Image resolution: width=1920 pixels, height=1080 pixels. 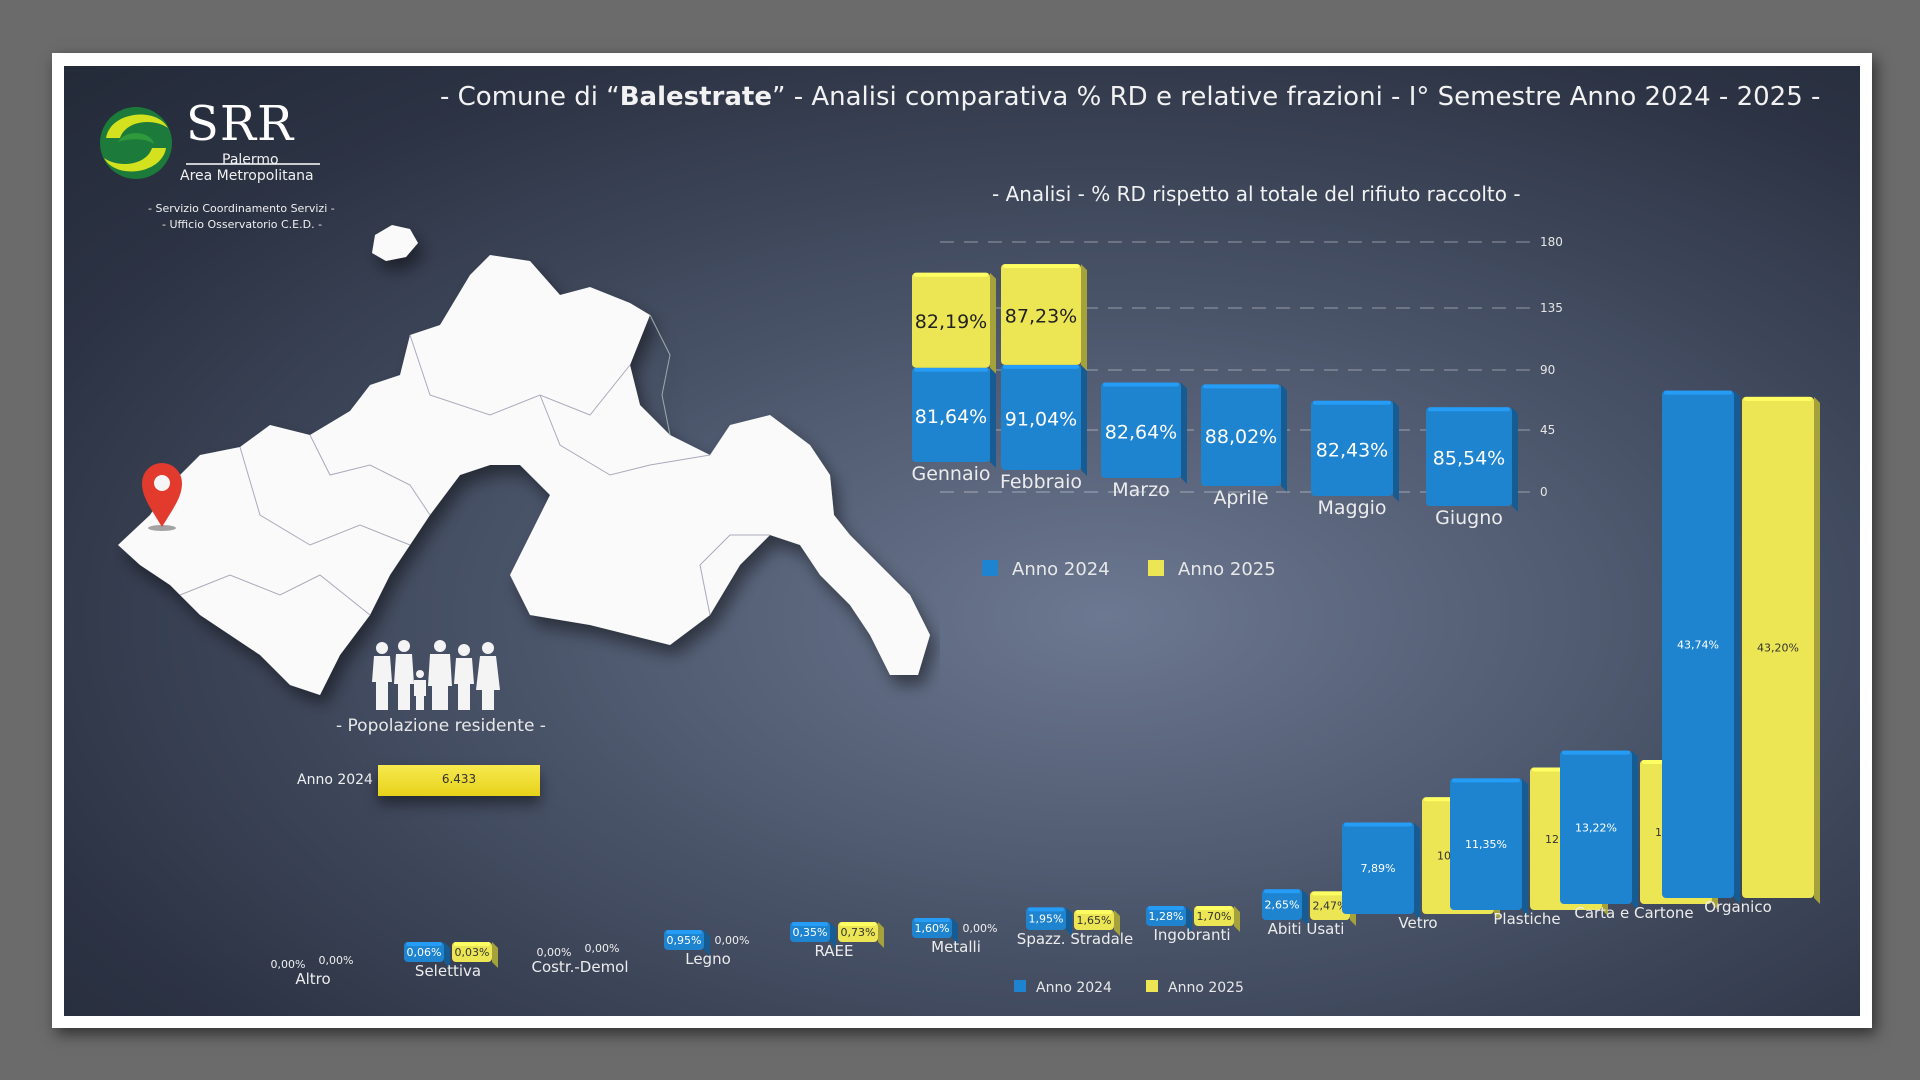 I want to click on fraction-value-2025: 0,73%, so click(x=858, y=932).